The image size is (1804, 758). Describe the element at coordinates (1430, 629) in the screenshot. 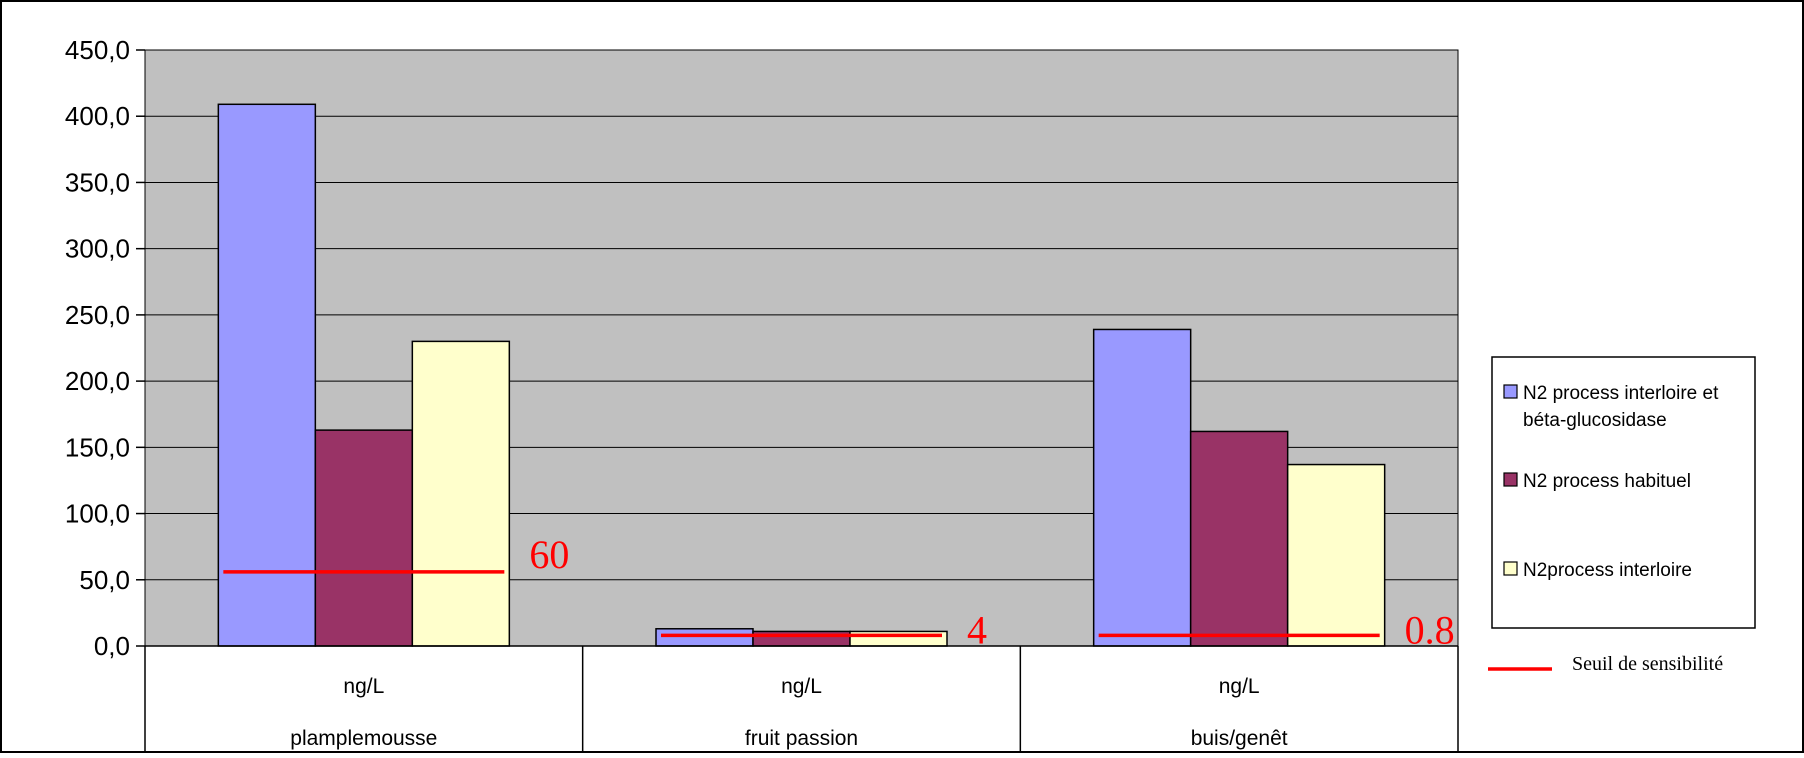

I see `threshold-label: 0.8` at that location.